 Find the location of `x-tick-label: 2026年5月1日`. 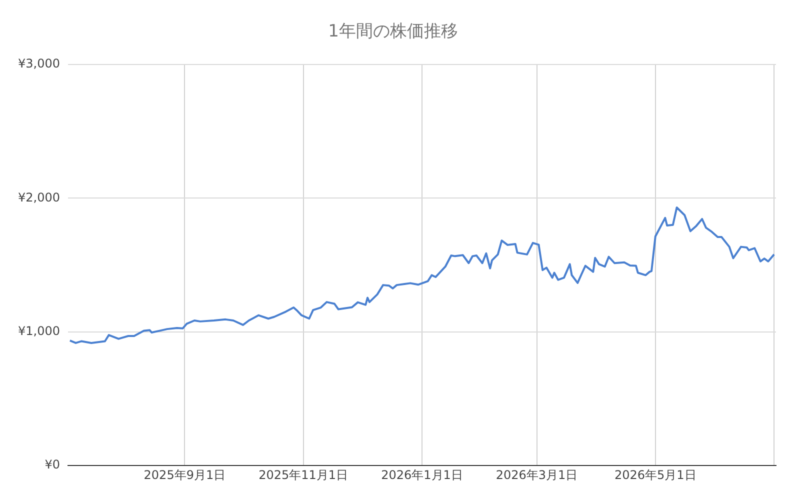

x-tick-label: 2026年5月1日 is located at coordinates (655, 475).